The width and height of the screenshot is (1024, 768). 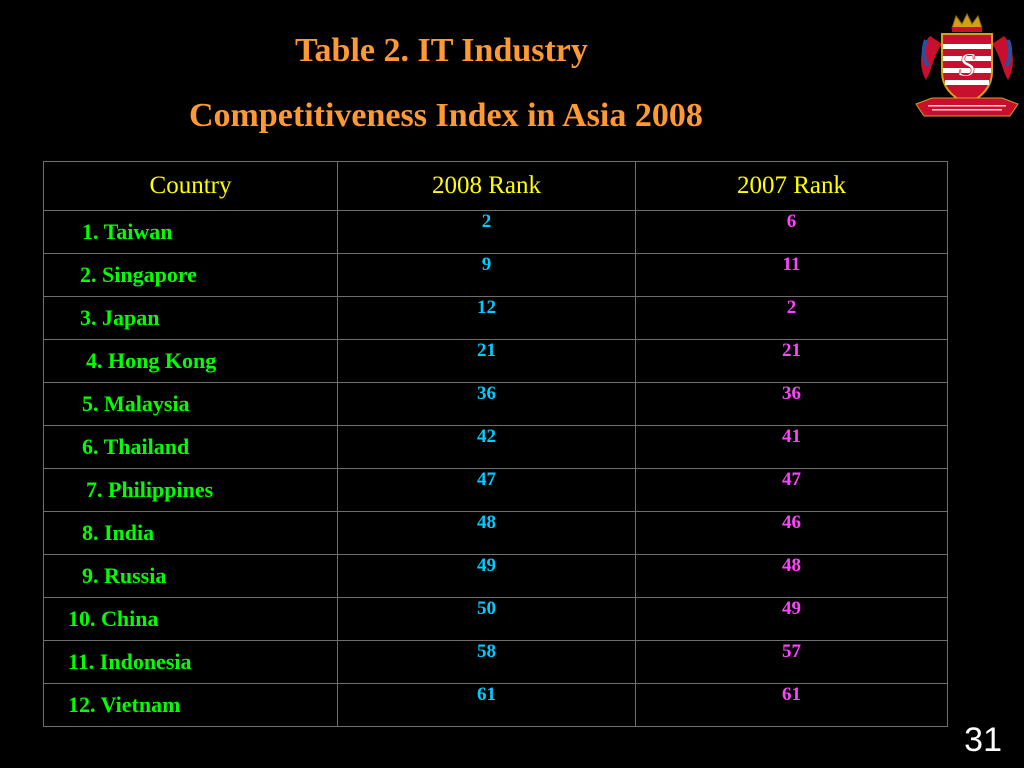 I want to click on rank-2007-cell: 2, so click(x=791, y=318).